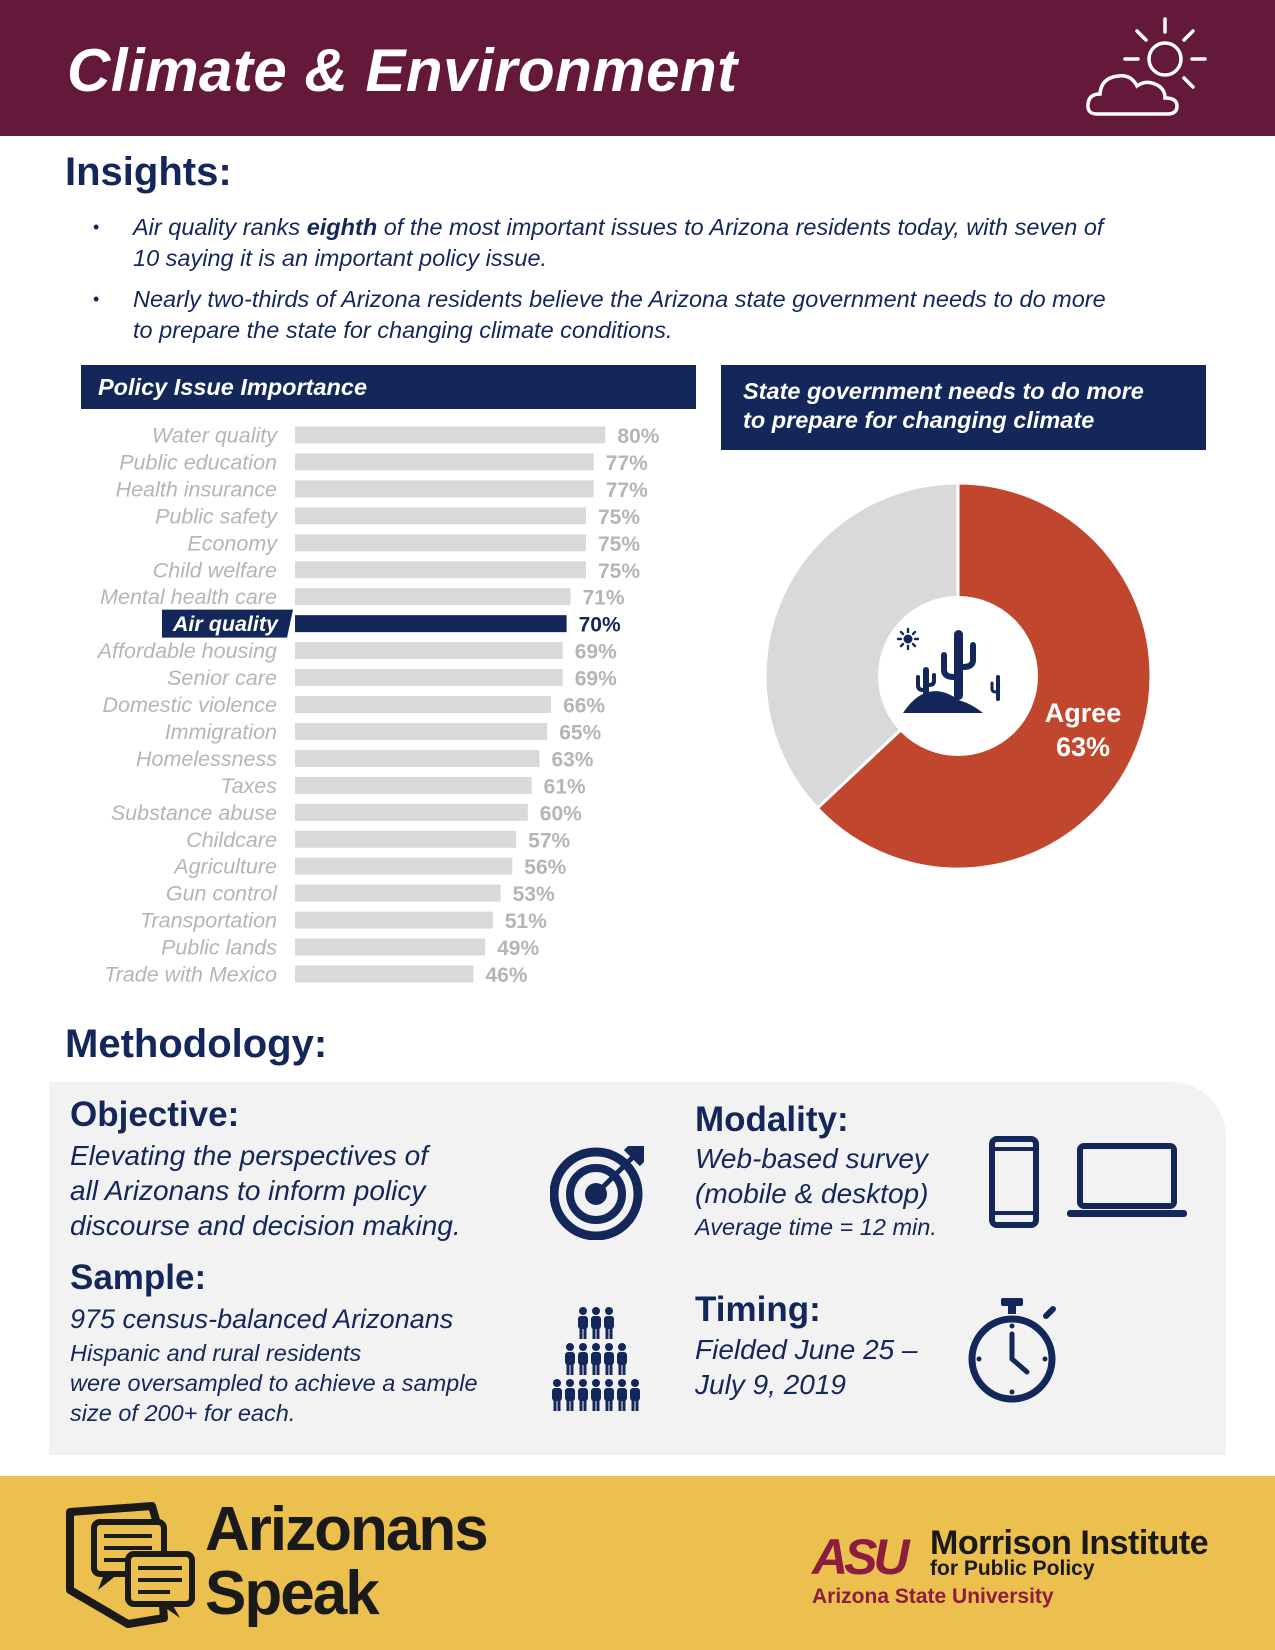 Image resolution: width=1275 pixels, height=1650 pixels. What do you see at coordinates (215, 436) in the screenshot?
I see `category-label: Water quality` at bounding box center [215, 436].